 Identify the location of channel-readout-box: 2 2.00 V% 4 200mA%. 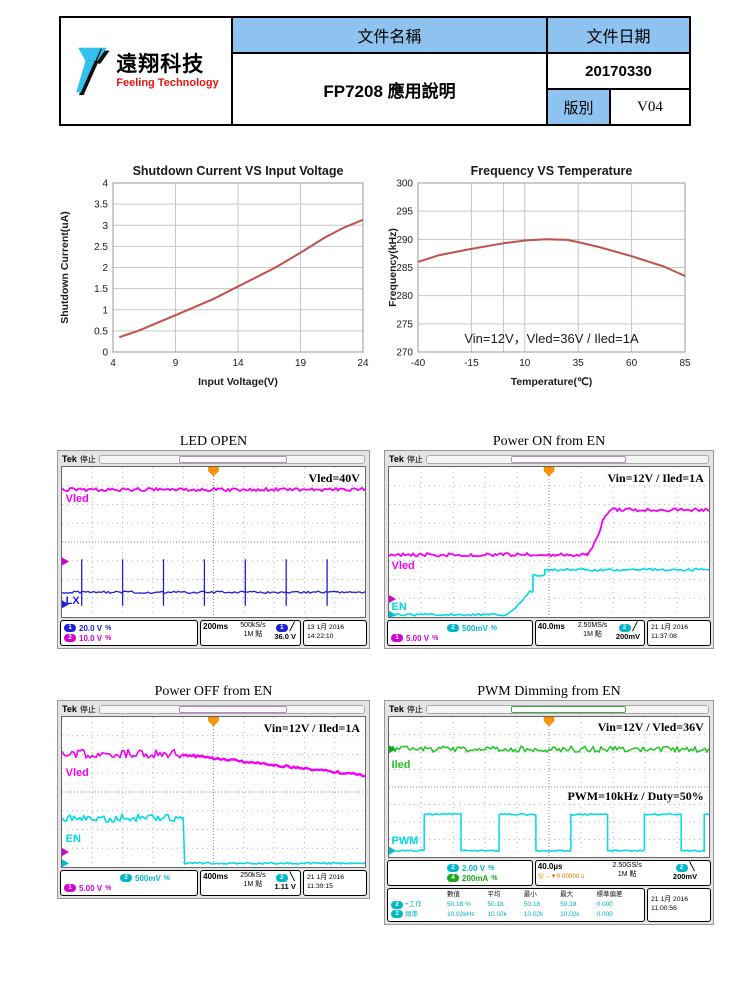
(460, 873).